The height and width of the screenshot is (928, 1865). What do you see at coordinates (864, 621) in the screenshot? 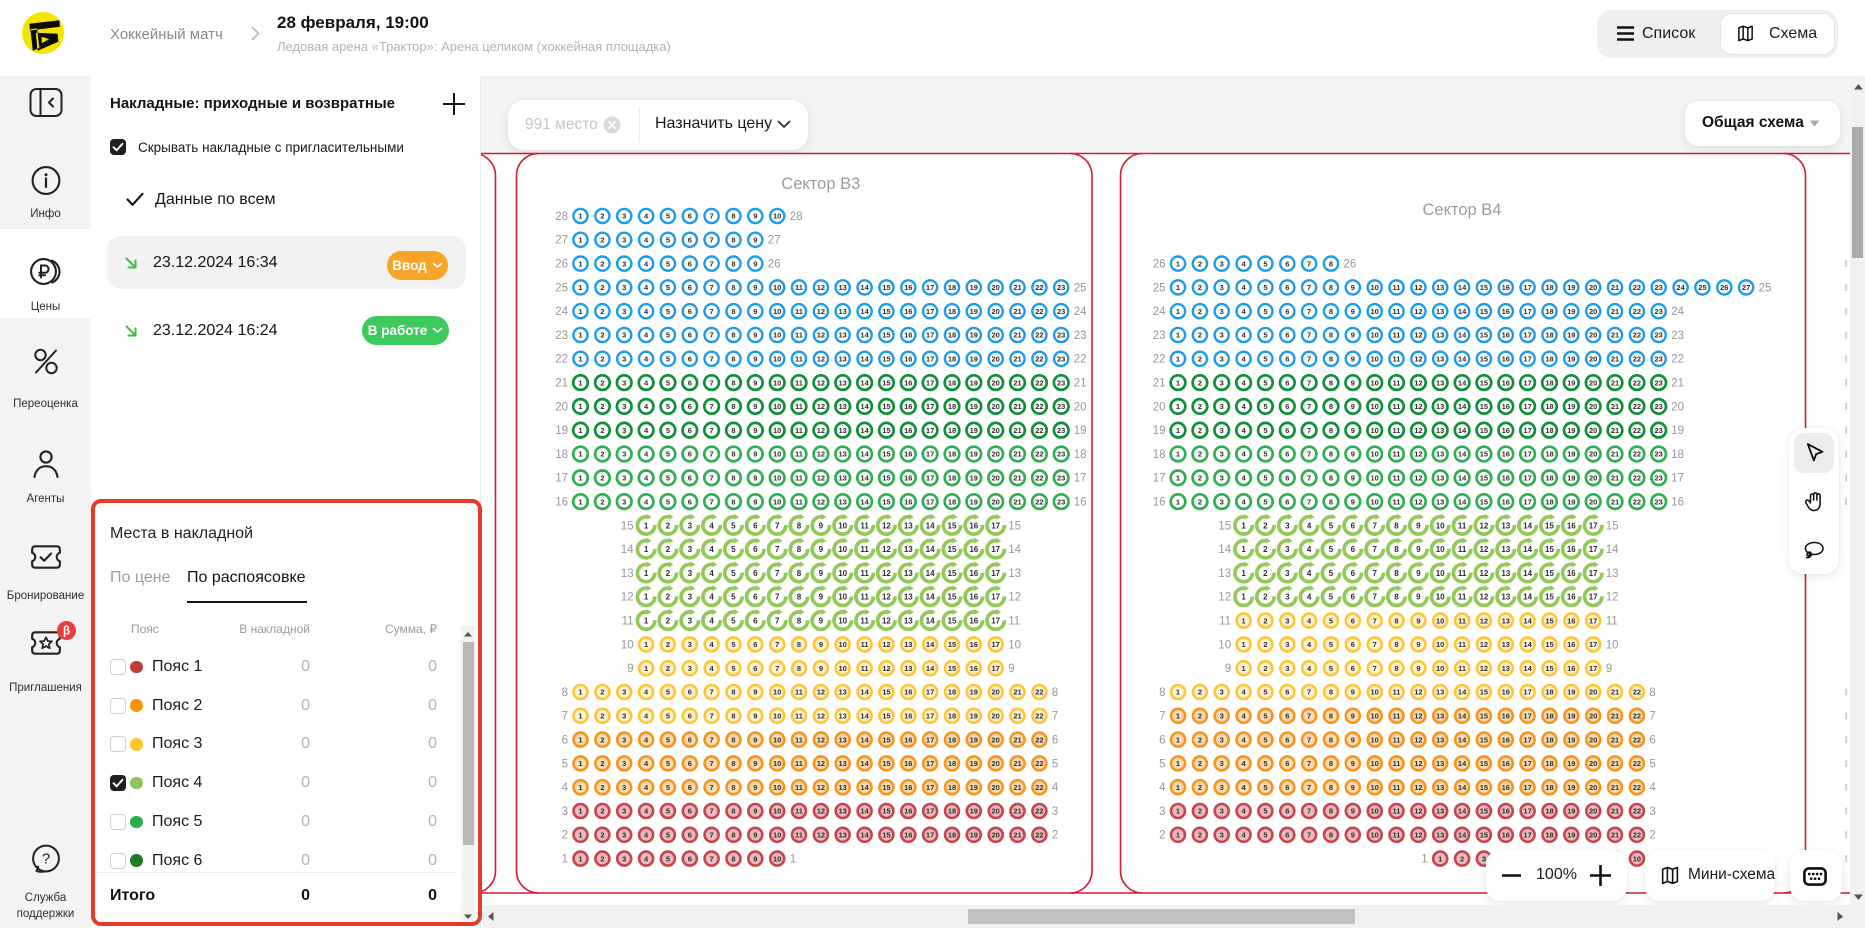
I see `svg-text: 11` at bounding box center [864, 621].